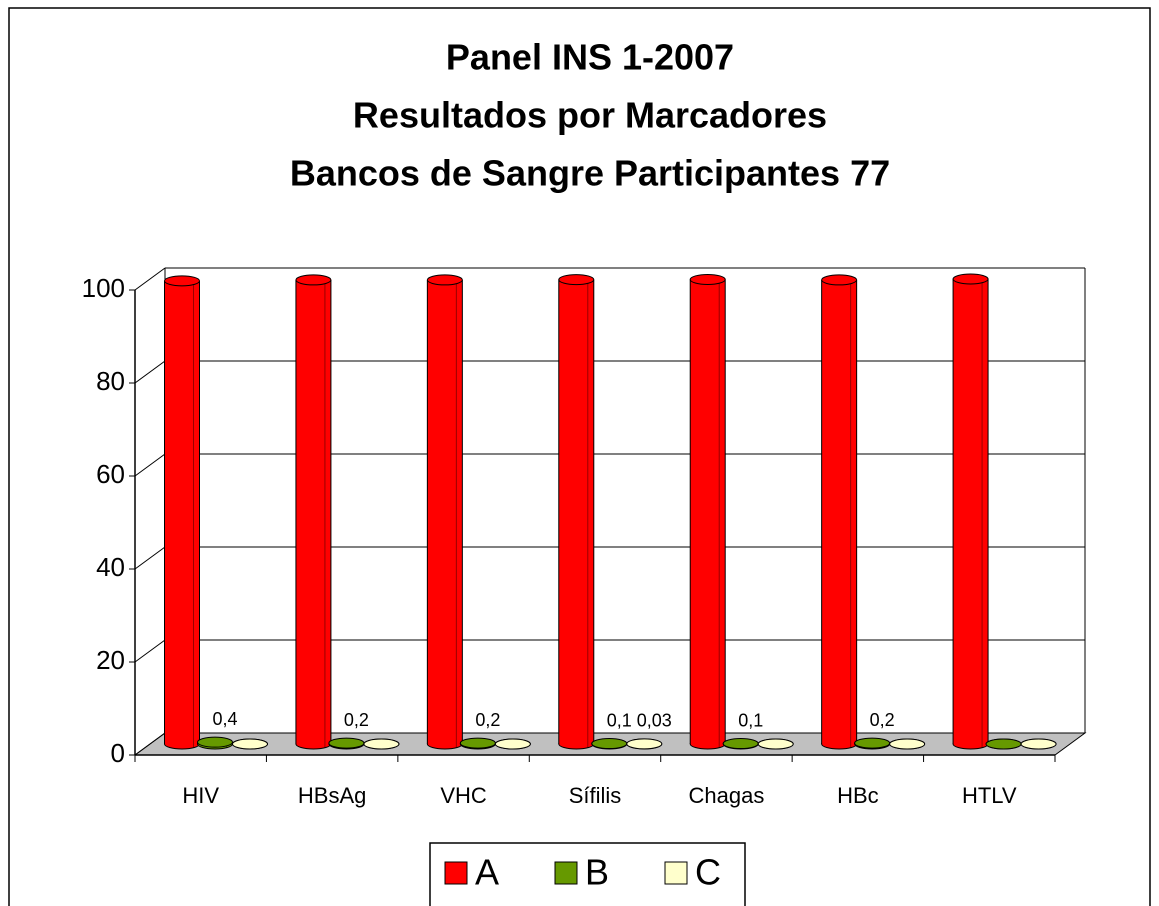  Describe the element at coordinates (110, 660) in the screenshot. I see `y-tick-label: 20` at that location.